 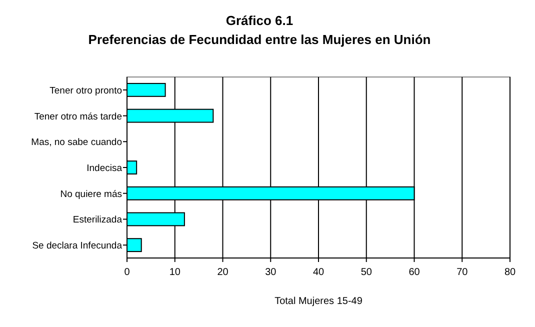 I want to click on x-tick-label: 40, so click(x=318, y=272).